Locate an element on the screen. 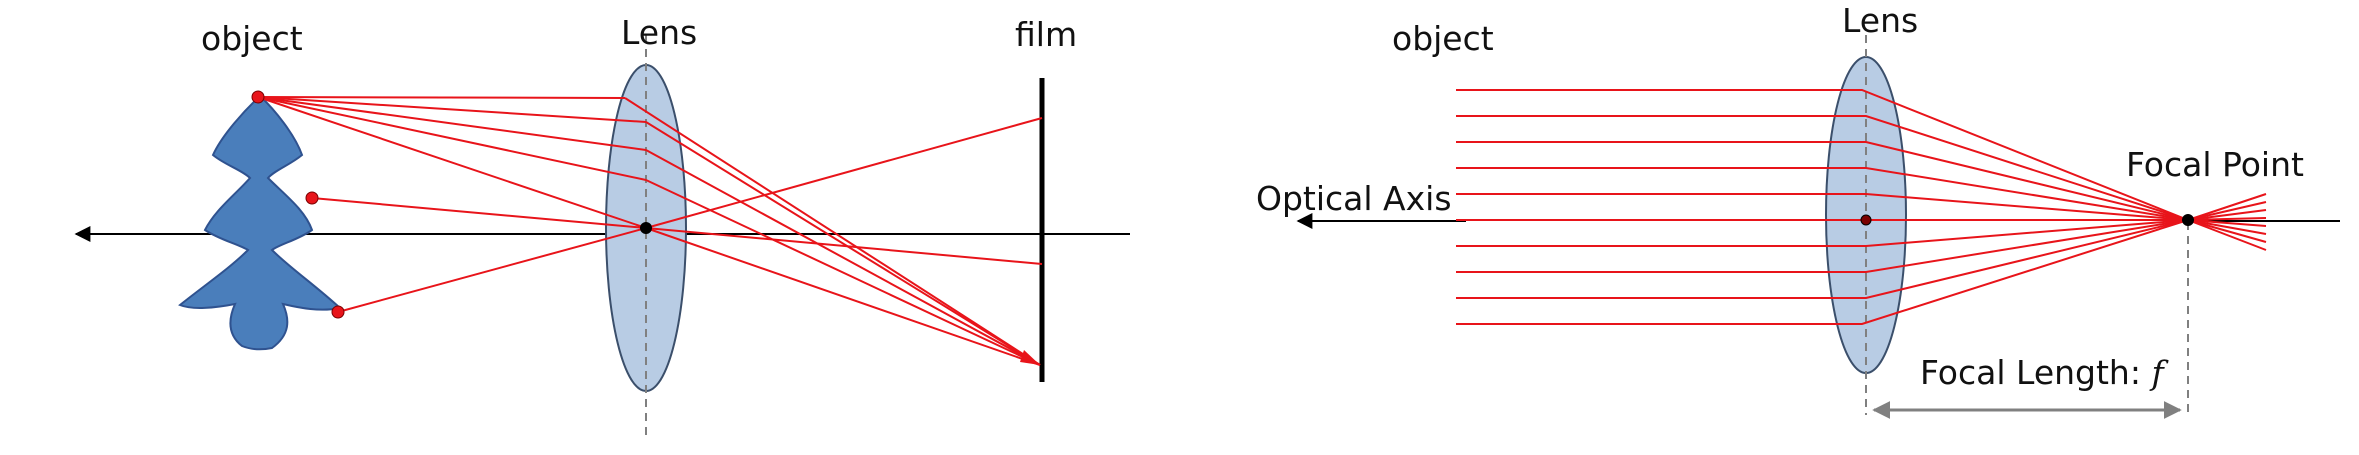 The height and width of the screenshot is (455, 2359). focal-point-label: Focal Point is located at coordinates (2215, 164).